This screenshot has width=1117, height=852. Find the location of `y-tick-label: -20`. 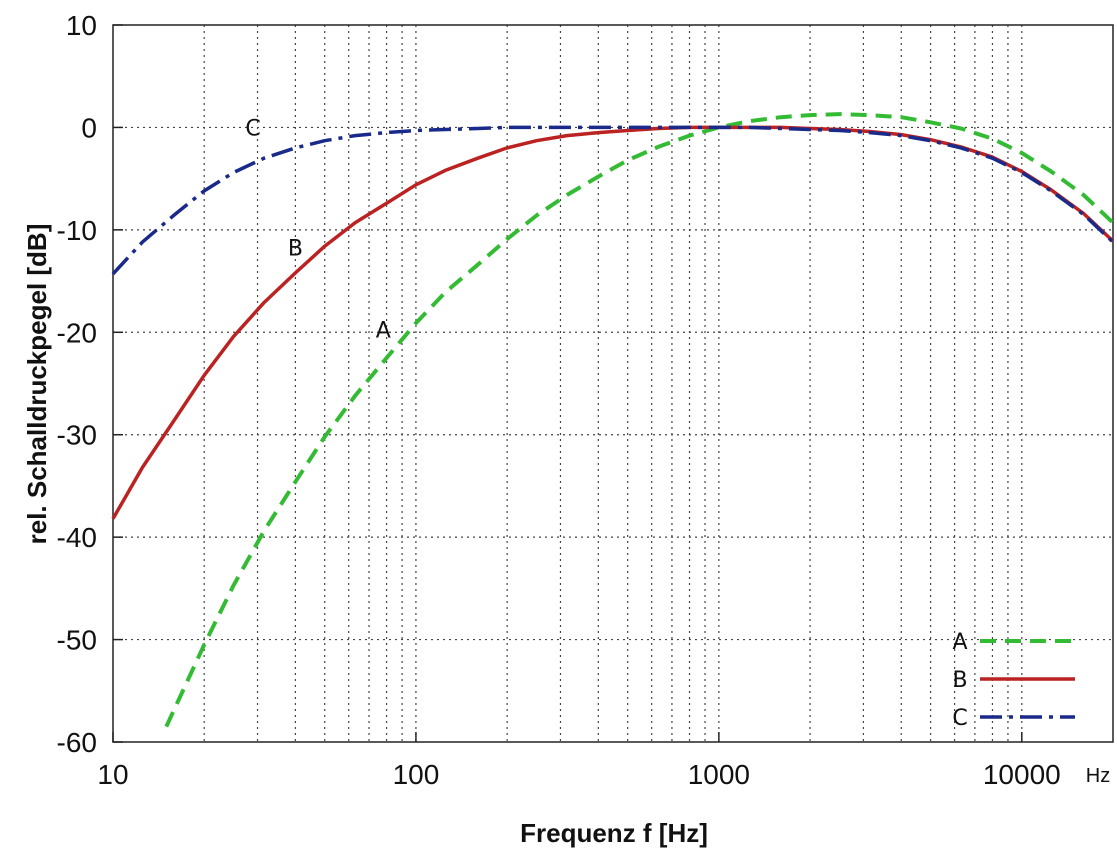

y-tick-label: -20 is located at coordinates (77, 332).